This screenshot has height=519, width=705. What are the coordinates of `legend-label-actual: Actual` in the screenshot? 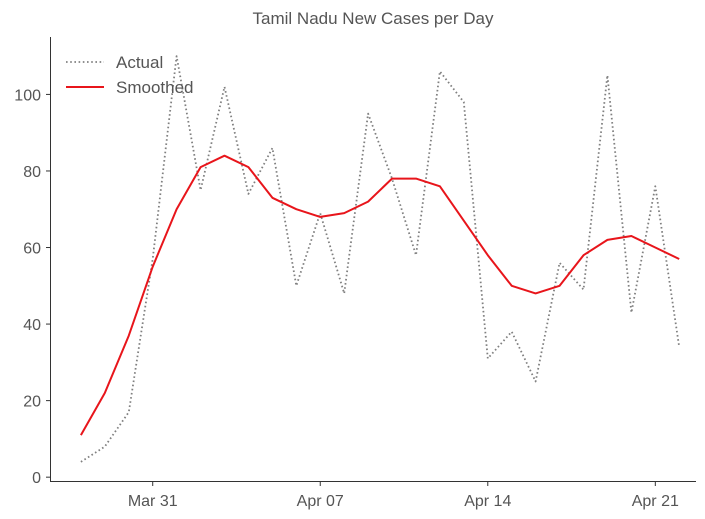 It's located at (139, 62).